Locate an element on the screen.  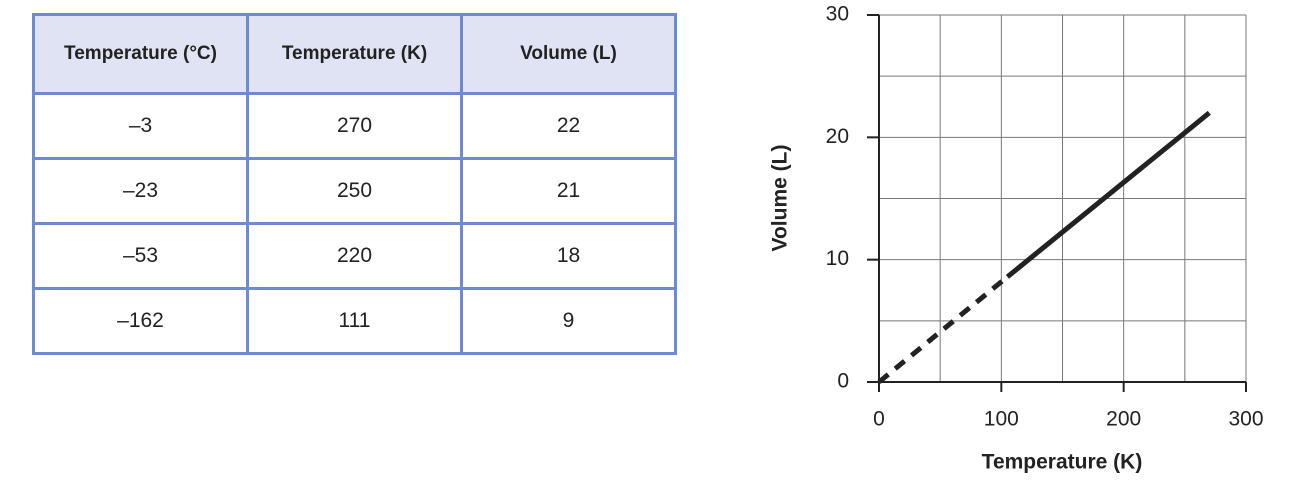
y-tick-label: 30 is located at coordinates (837, 14).